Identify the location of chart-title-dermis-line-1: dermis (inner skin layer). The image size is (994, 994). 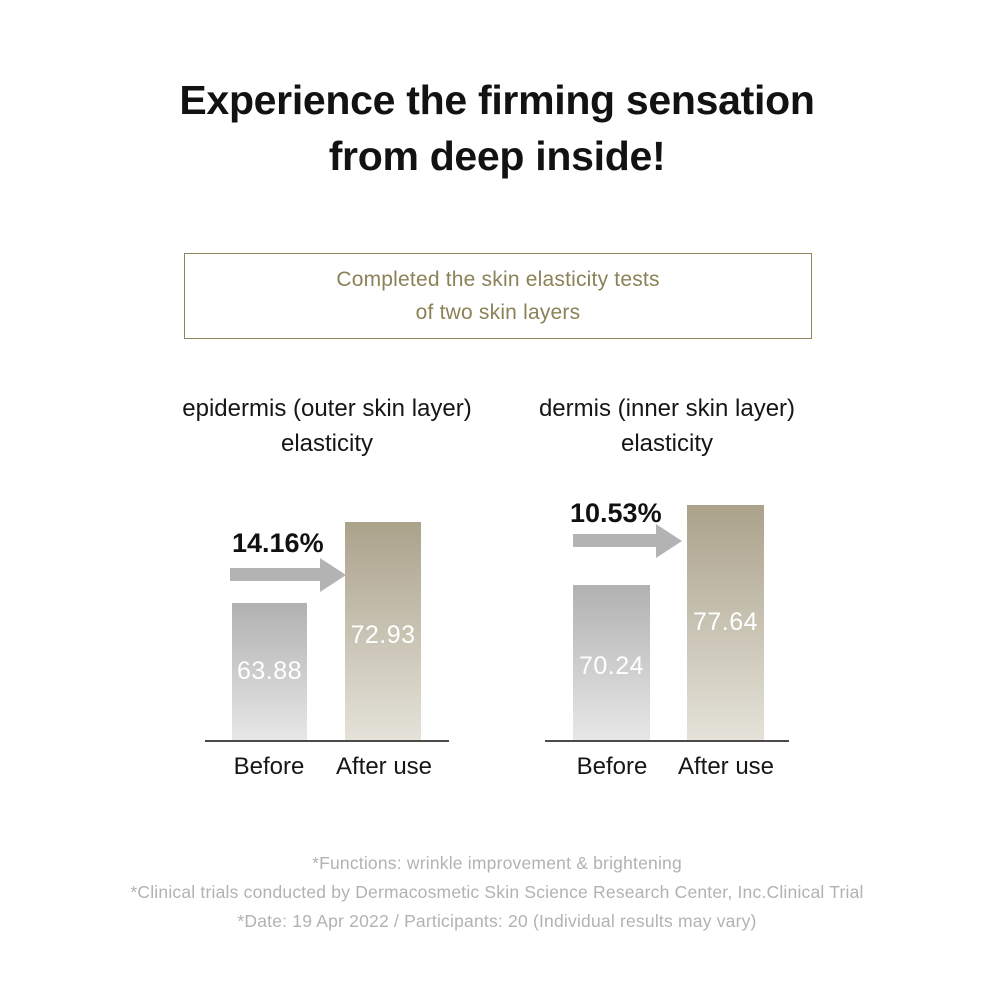
(667, 408).